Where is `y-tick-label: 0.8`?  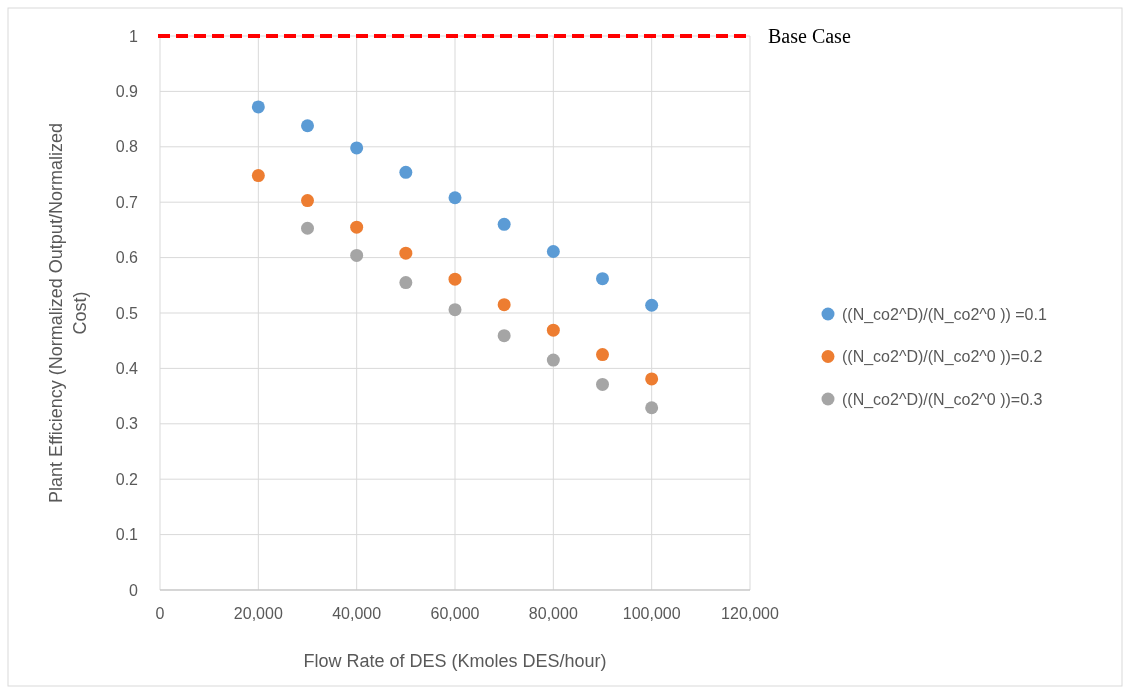
y-tick-label: 0.8 is located at coordinates (127, 147).